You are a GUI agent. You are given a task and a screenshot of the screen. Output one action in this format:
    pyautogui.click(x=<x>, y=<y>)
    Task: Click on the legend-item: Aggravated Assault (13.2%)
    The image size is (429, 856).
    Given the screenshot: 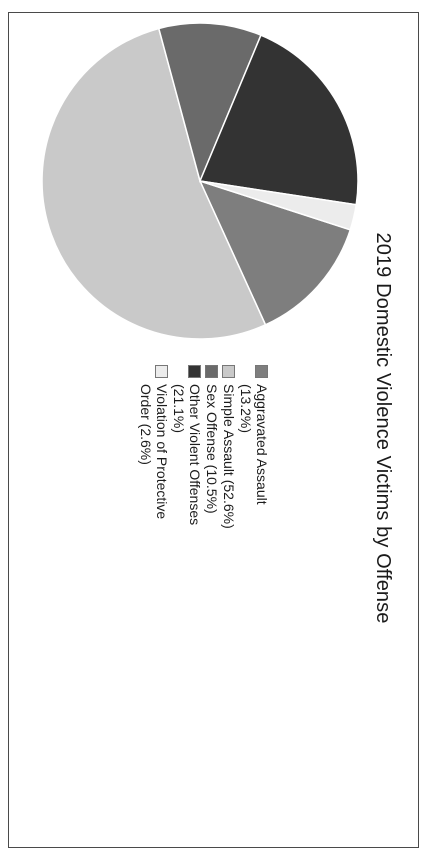 What is the action you would take?
    pyautogui.click(x=254, y=450)
    